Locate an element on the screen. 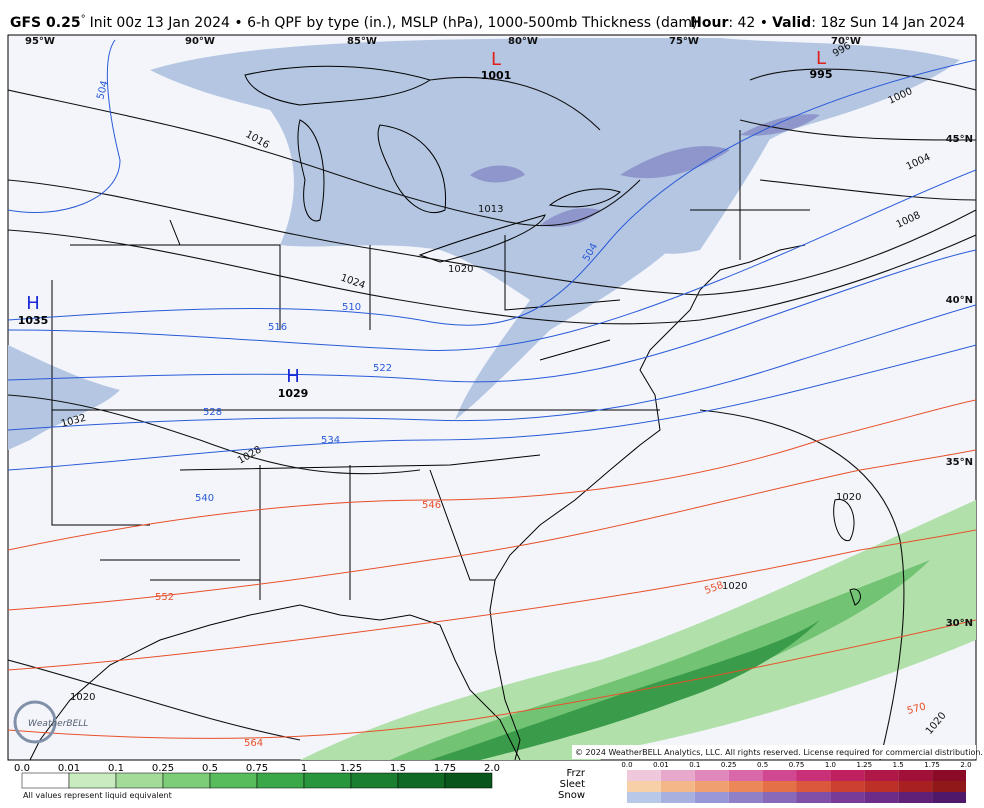 This screenshot has width=984, height=808. type-tick-label: 1.5 is located at coordinates (898, 765).